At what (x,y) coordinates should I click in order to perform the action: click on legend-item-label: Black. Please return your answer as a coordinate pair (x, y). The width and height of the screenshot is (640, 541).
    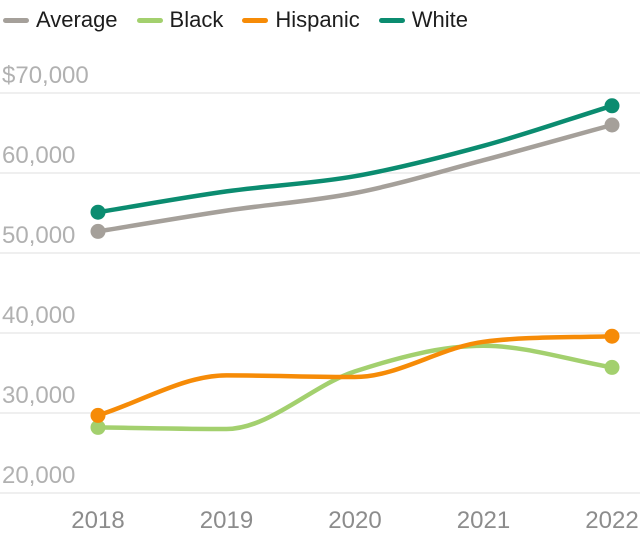
    Looking at the image, I should click on (196, 19).